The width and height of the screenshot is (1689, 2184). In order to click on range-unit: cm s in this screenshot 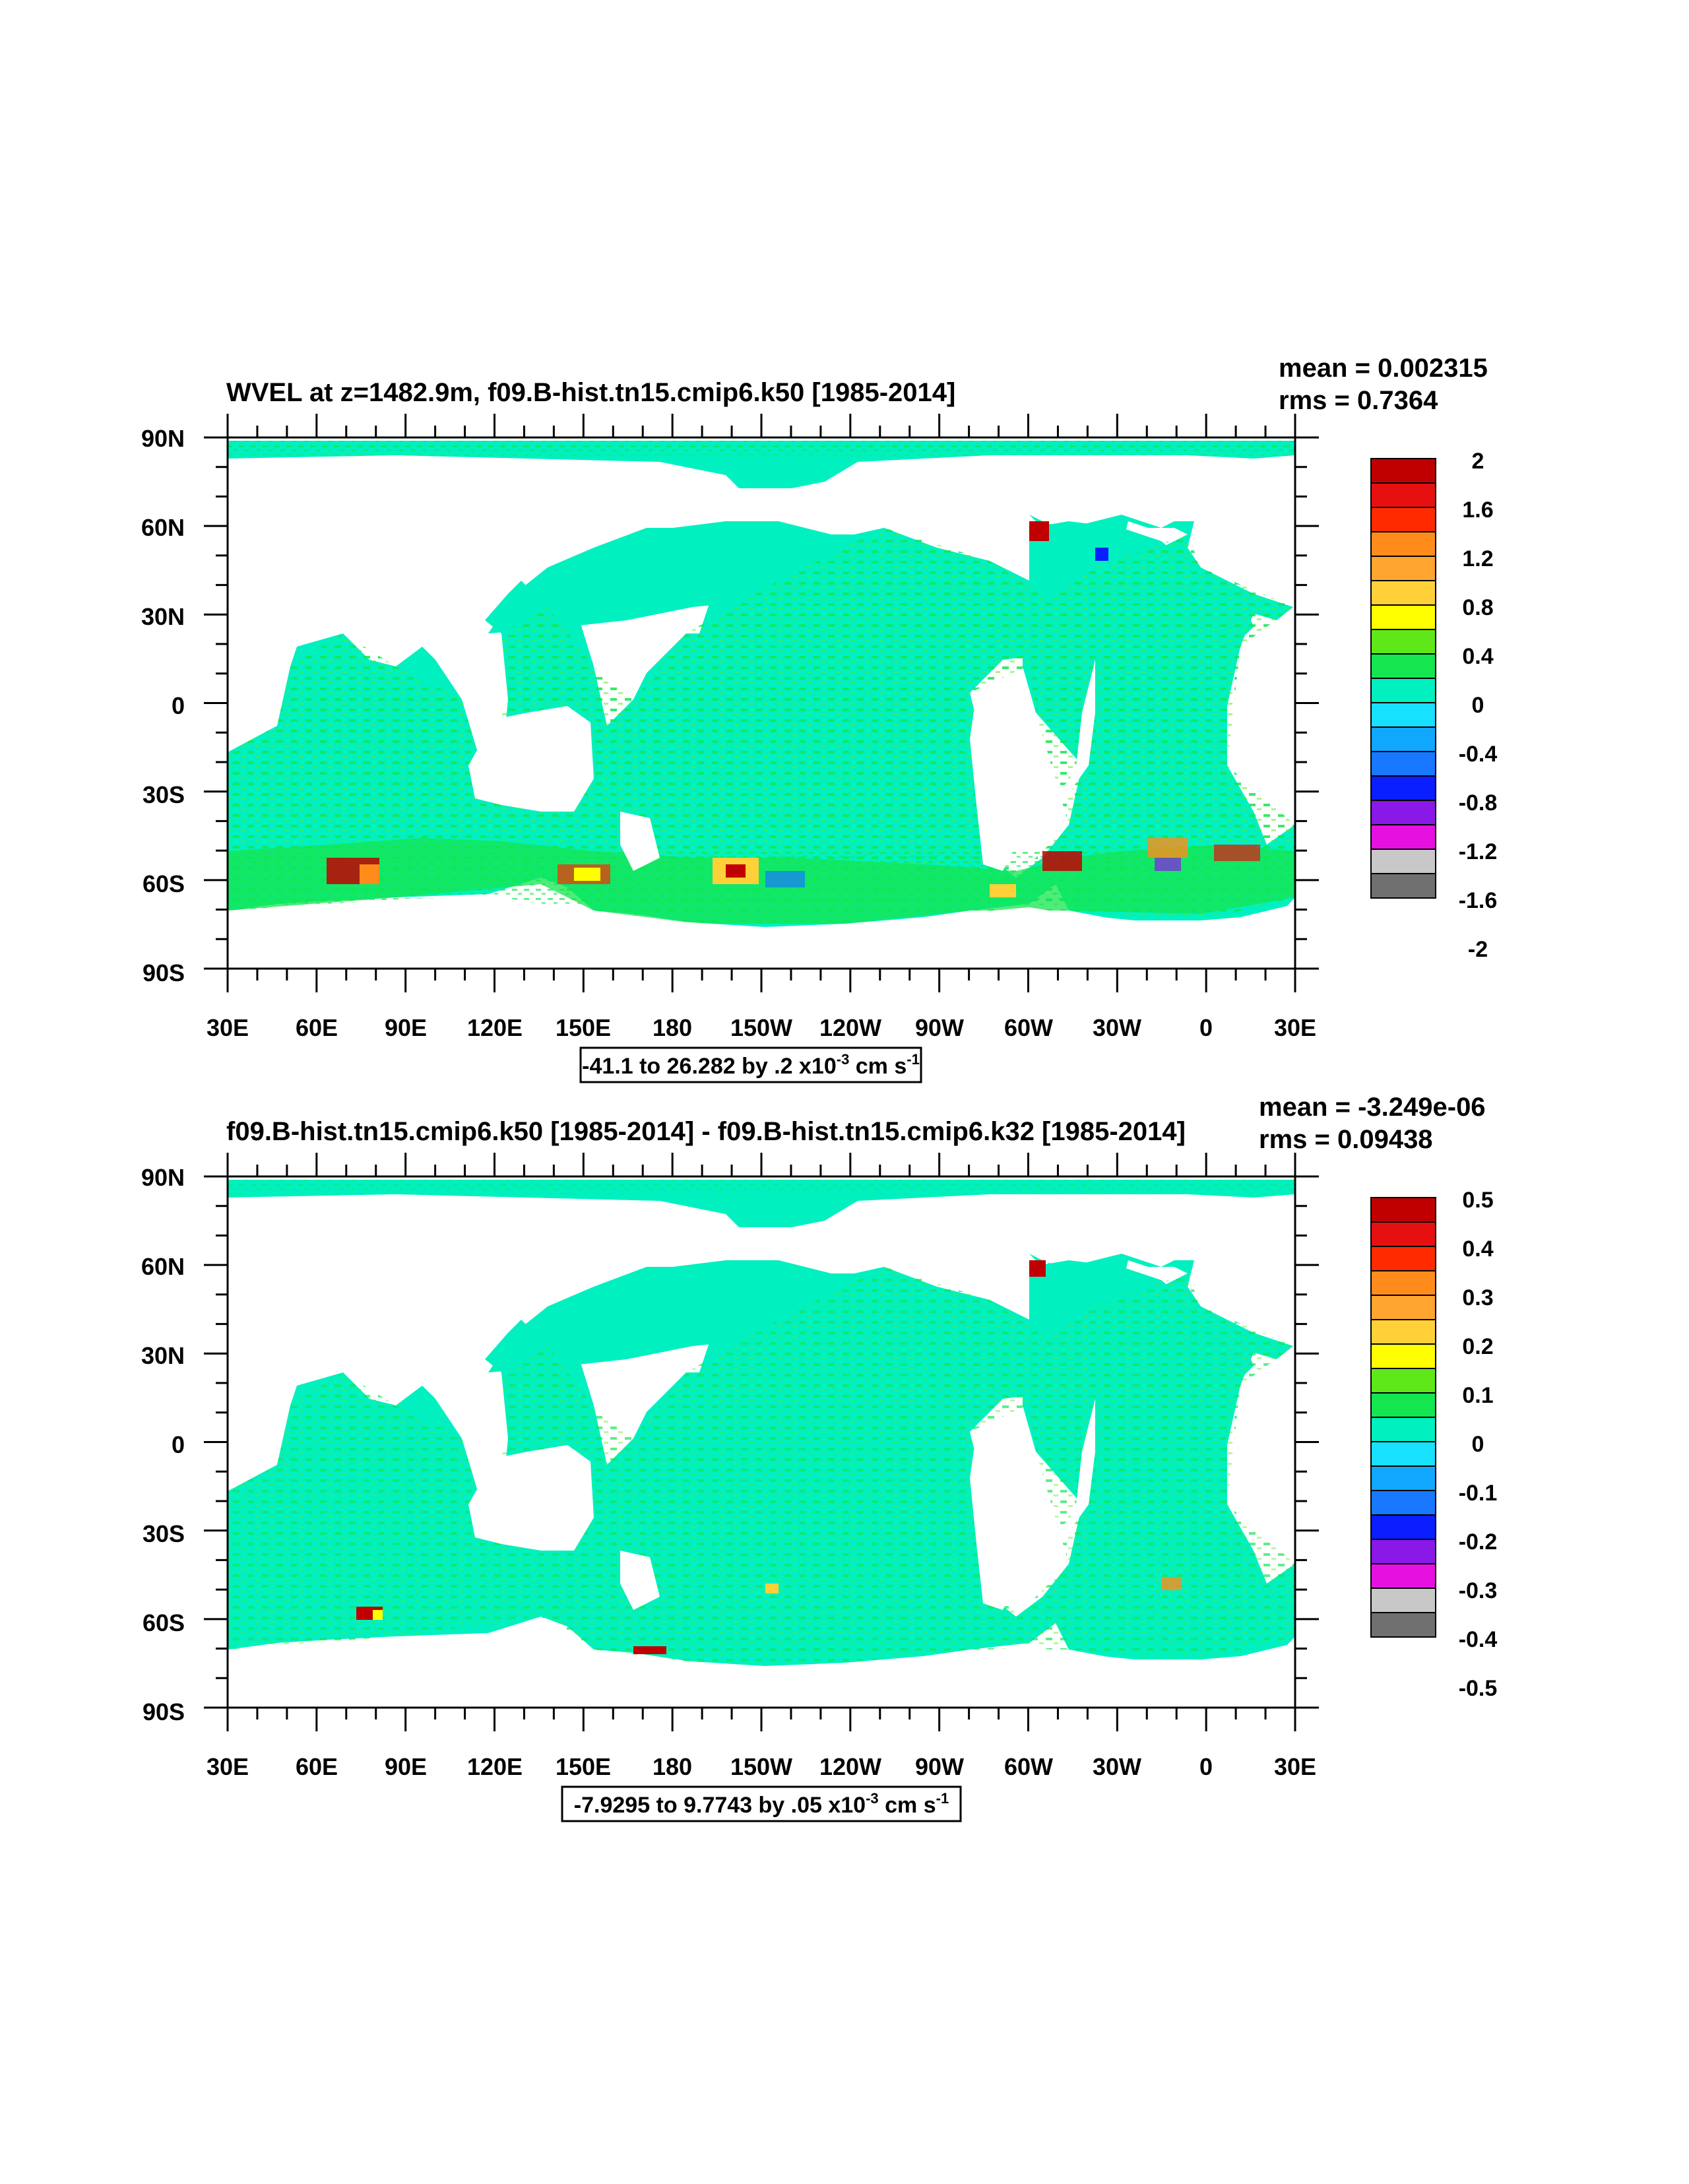, I will do `click(907, 1805)`.